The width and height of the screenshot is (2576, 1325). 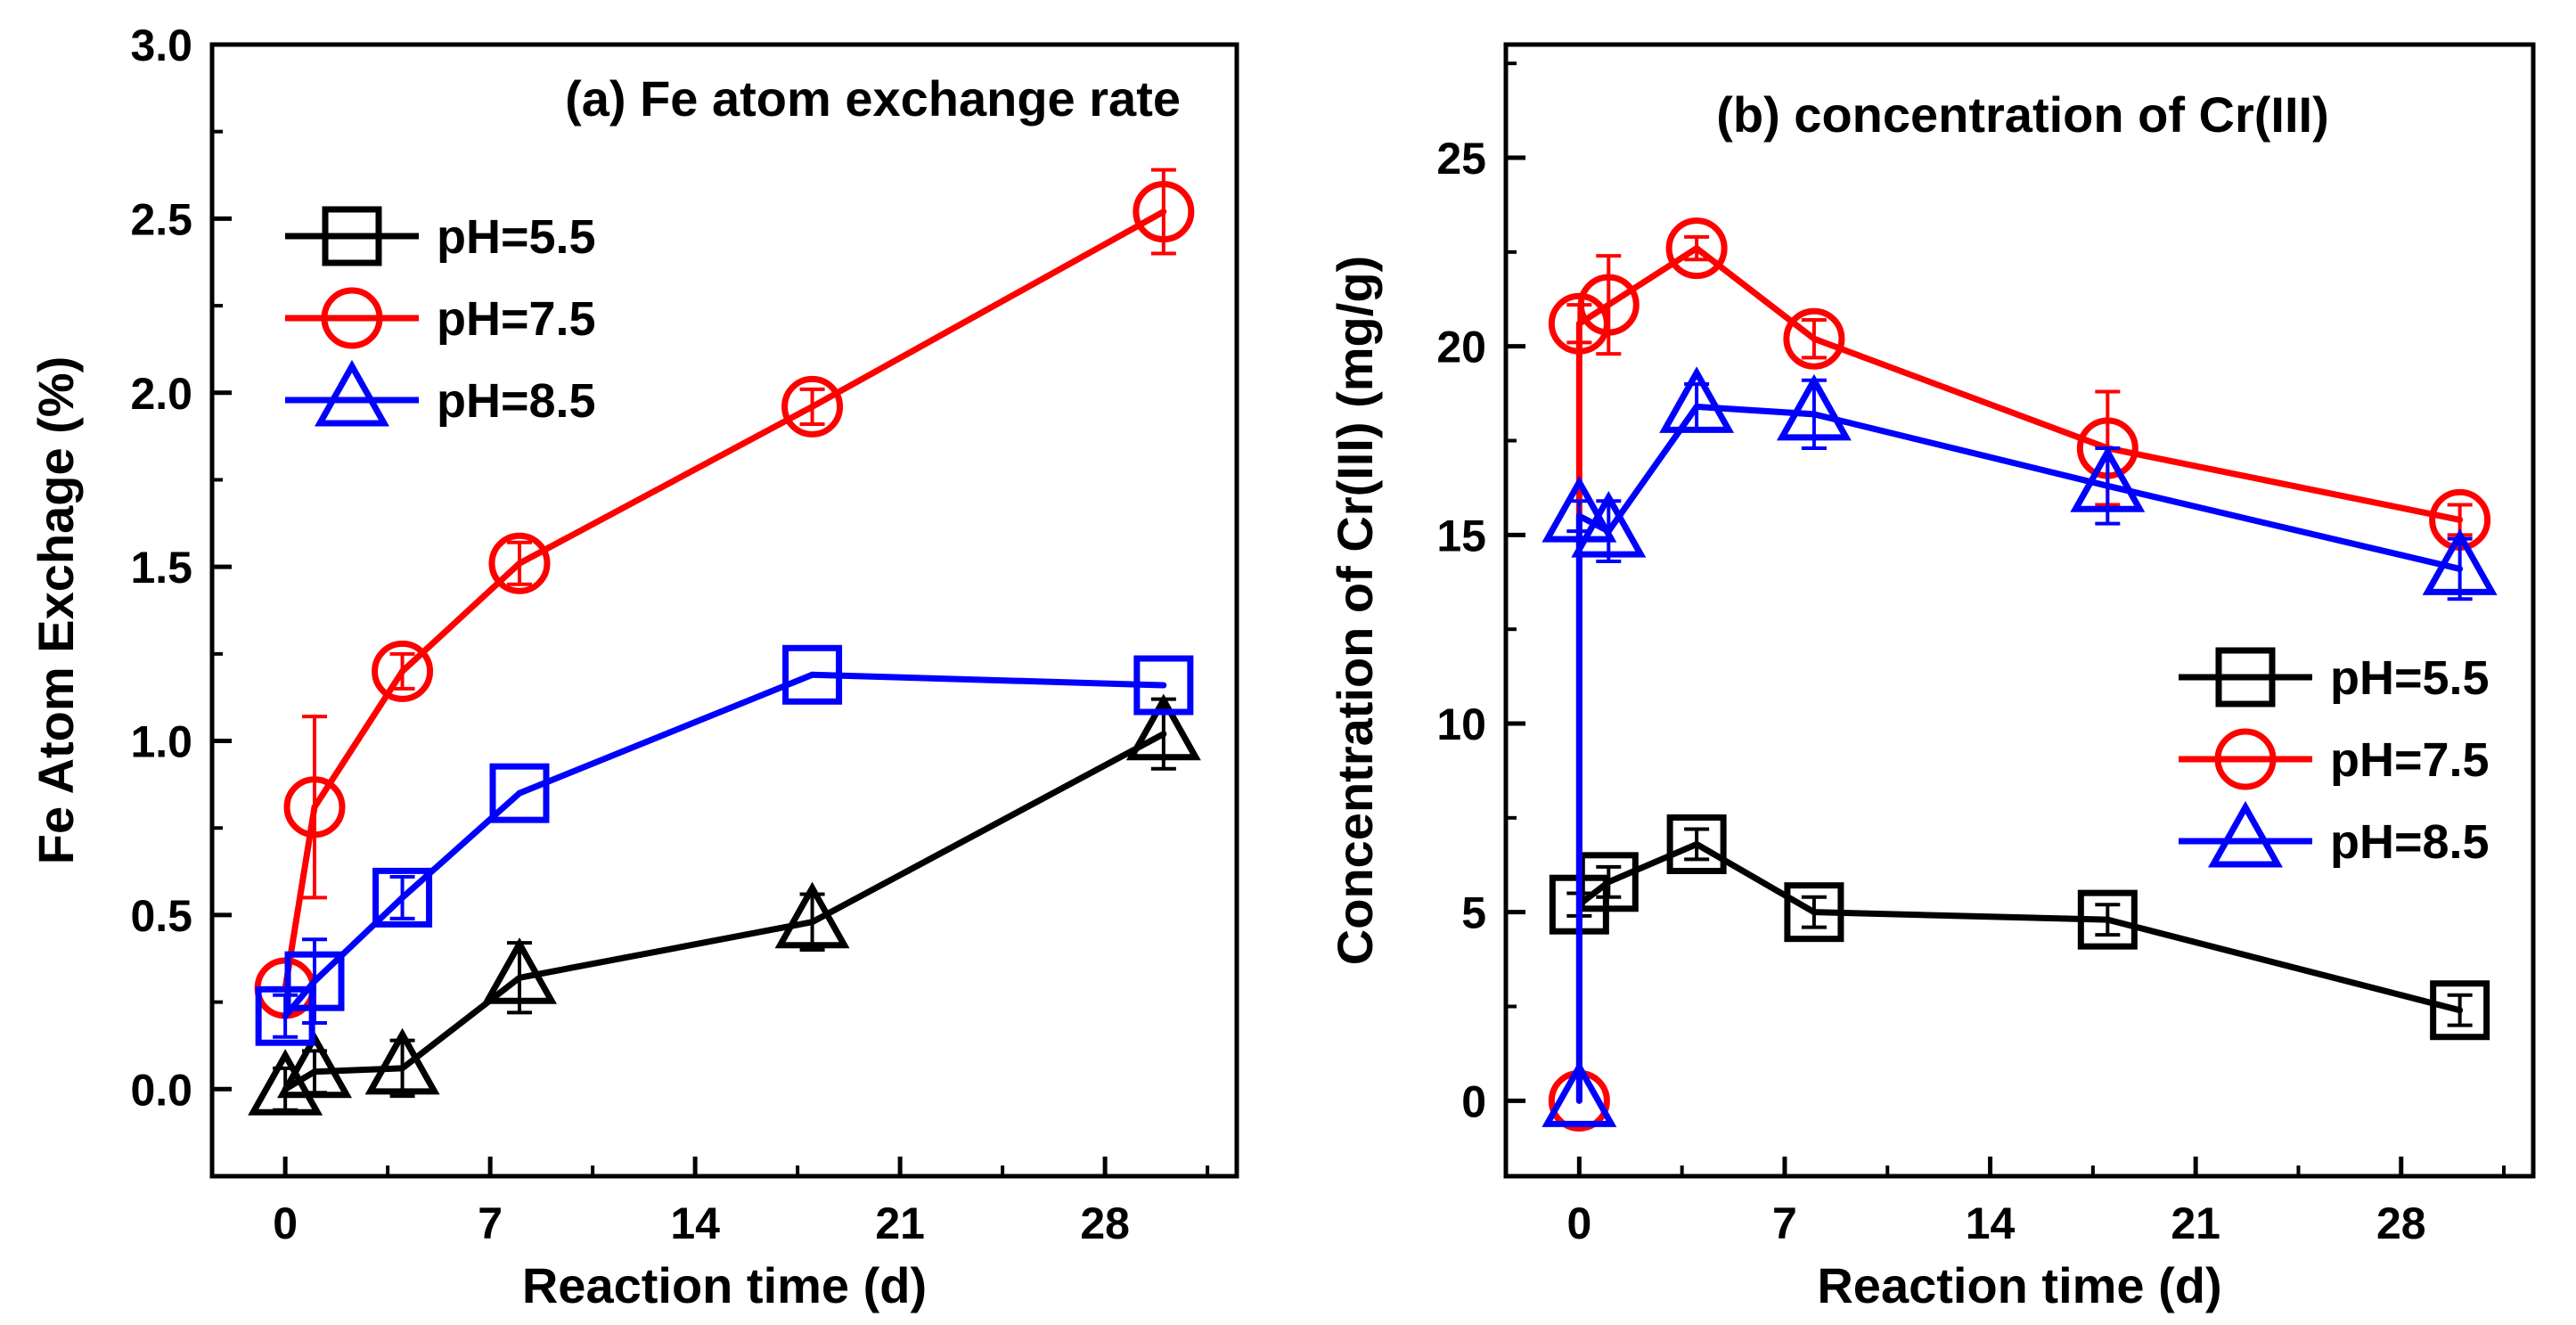 What do you see at coordinates (1355, 610) in the screenshot?
I see `panel-b-y-axis-label: Concentration of Cr(III) (mg/g)` at bounding box center [1355, 610].